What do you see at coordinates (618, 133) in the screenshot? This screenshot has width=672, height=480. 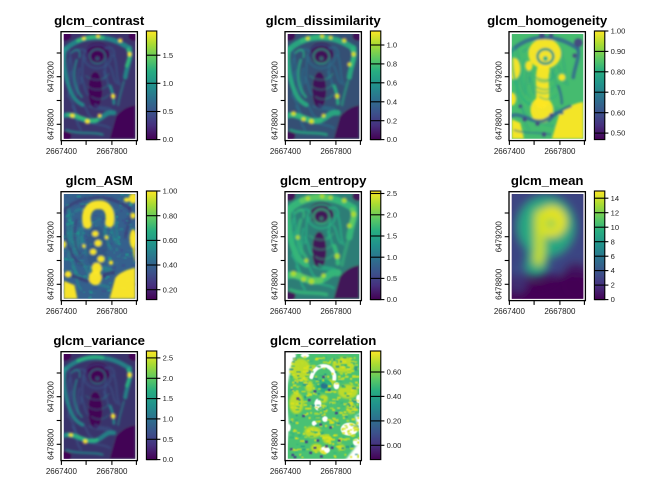 I see `svg-text: 0.50` at bounding box center [618, 133].